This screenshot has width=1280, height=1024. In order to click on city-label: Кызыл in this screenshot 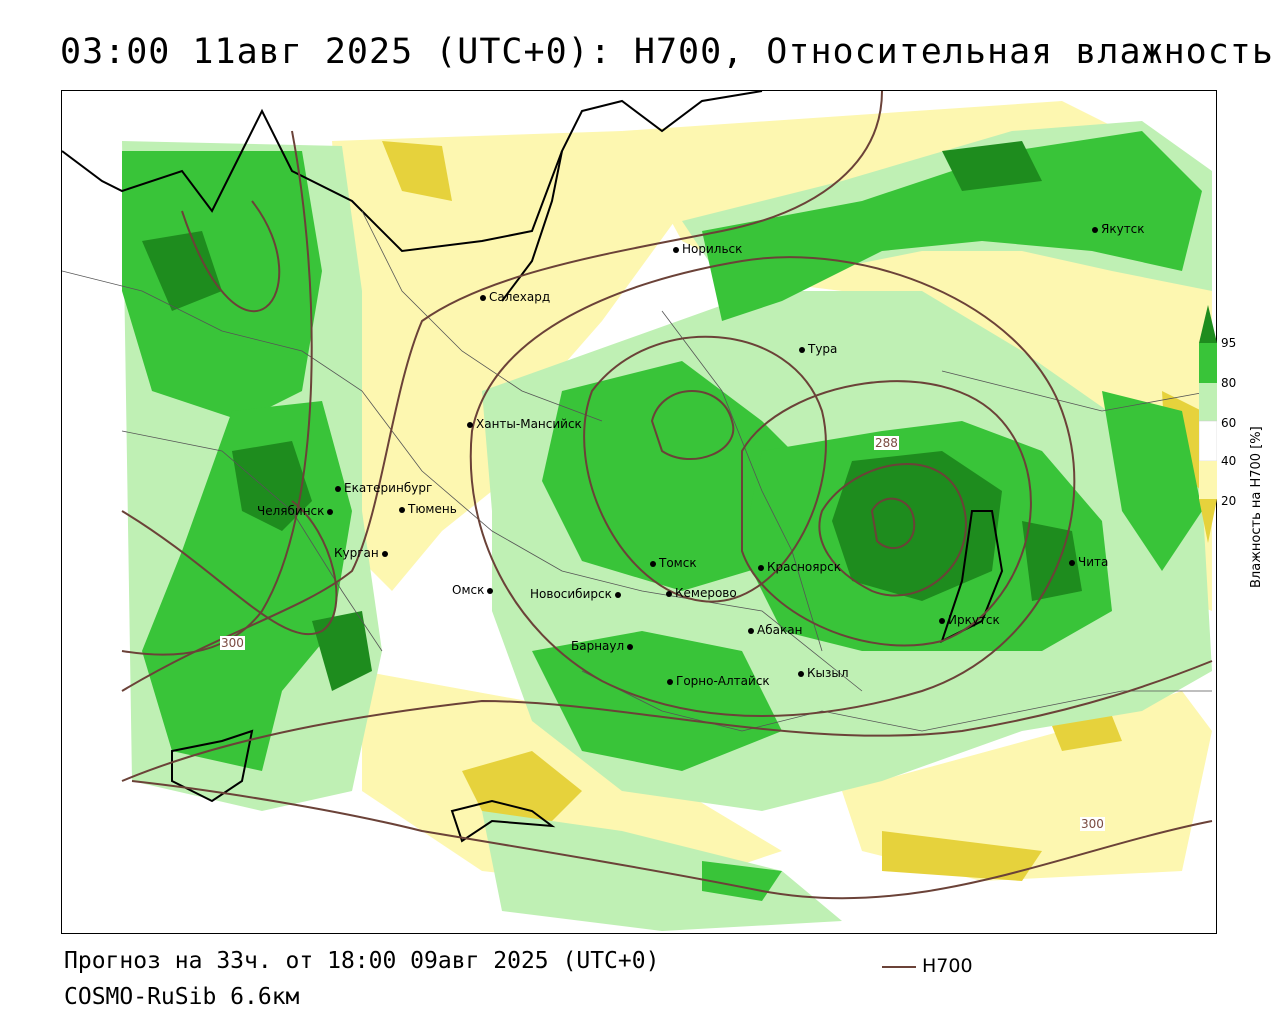, I will do `click(828, 673)`.